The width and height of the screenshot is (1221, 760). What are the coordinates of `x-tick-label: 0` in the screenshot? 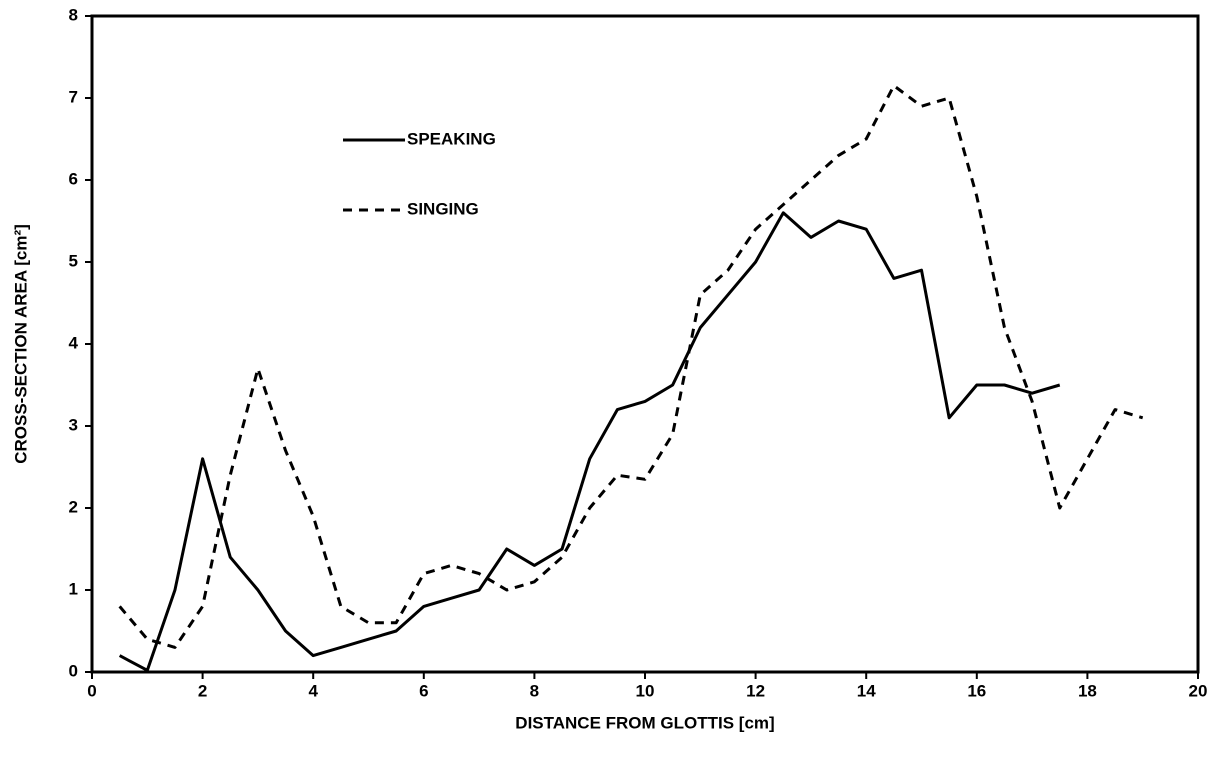 It's located at (91, 690).